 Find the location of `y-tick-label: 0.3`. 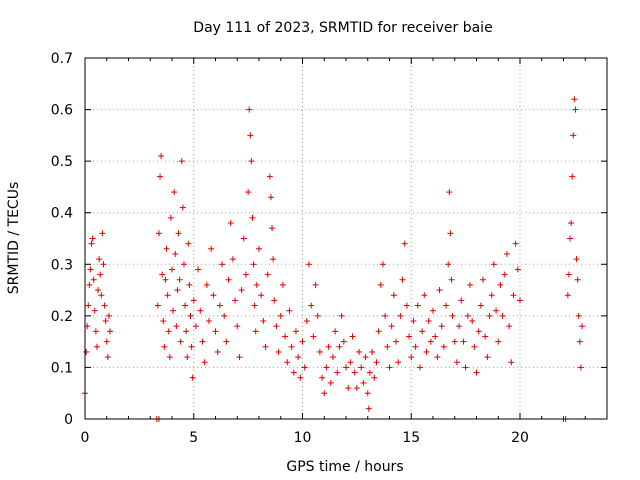

y-tick-label: 0.3 is located at coordinates (62, 265).